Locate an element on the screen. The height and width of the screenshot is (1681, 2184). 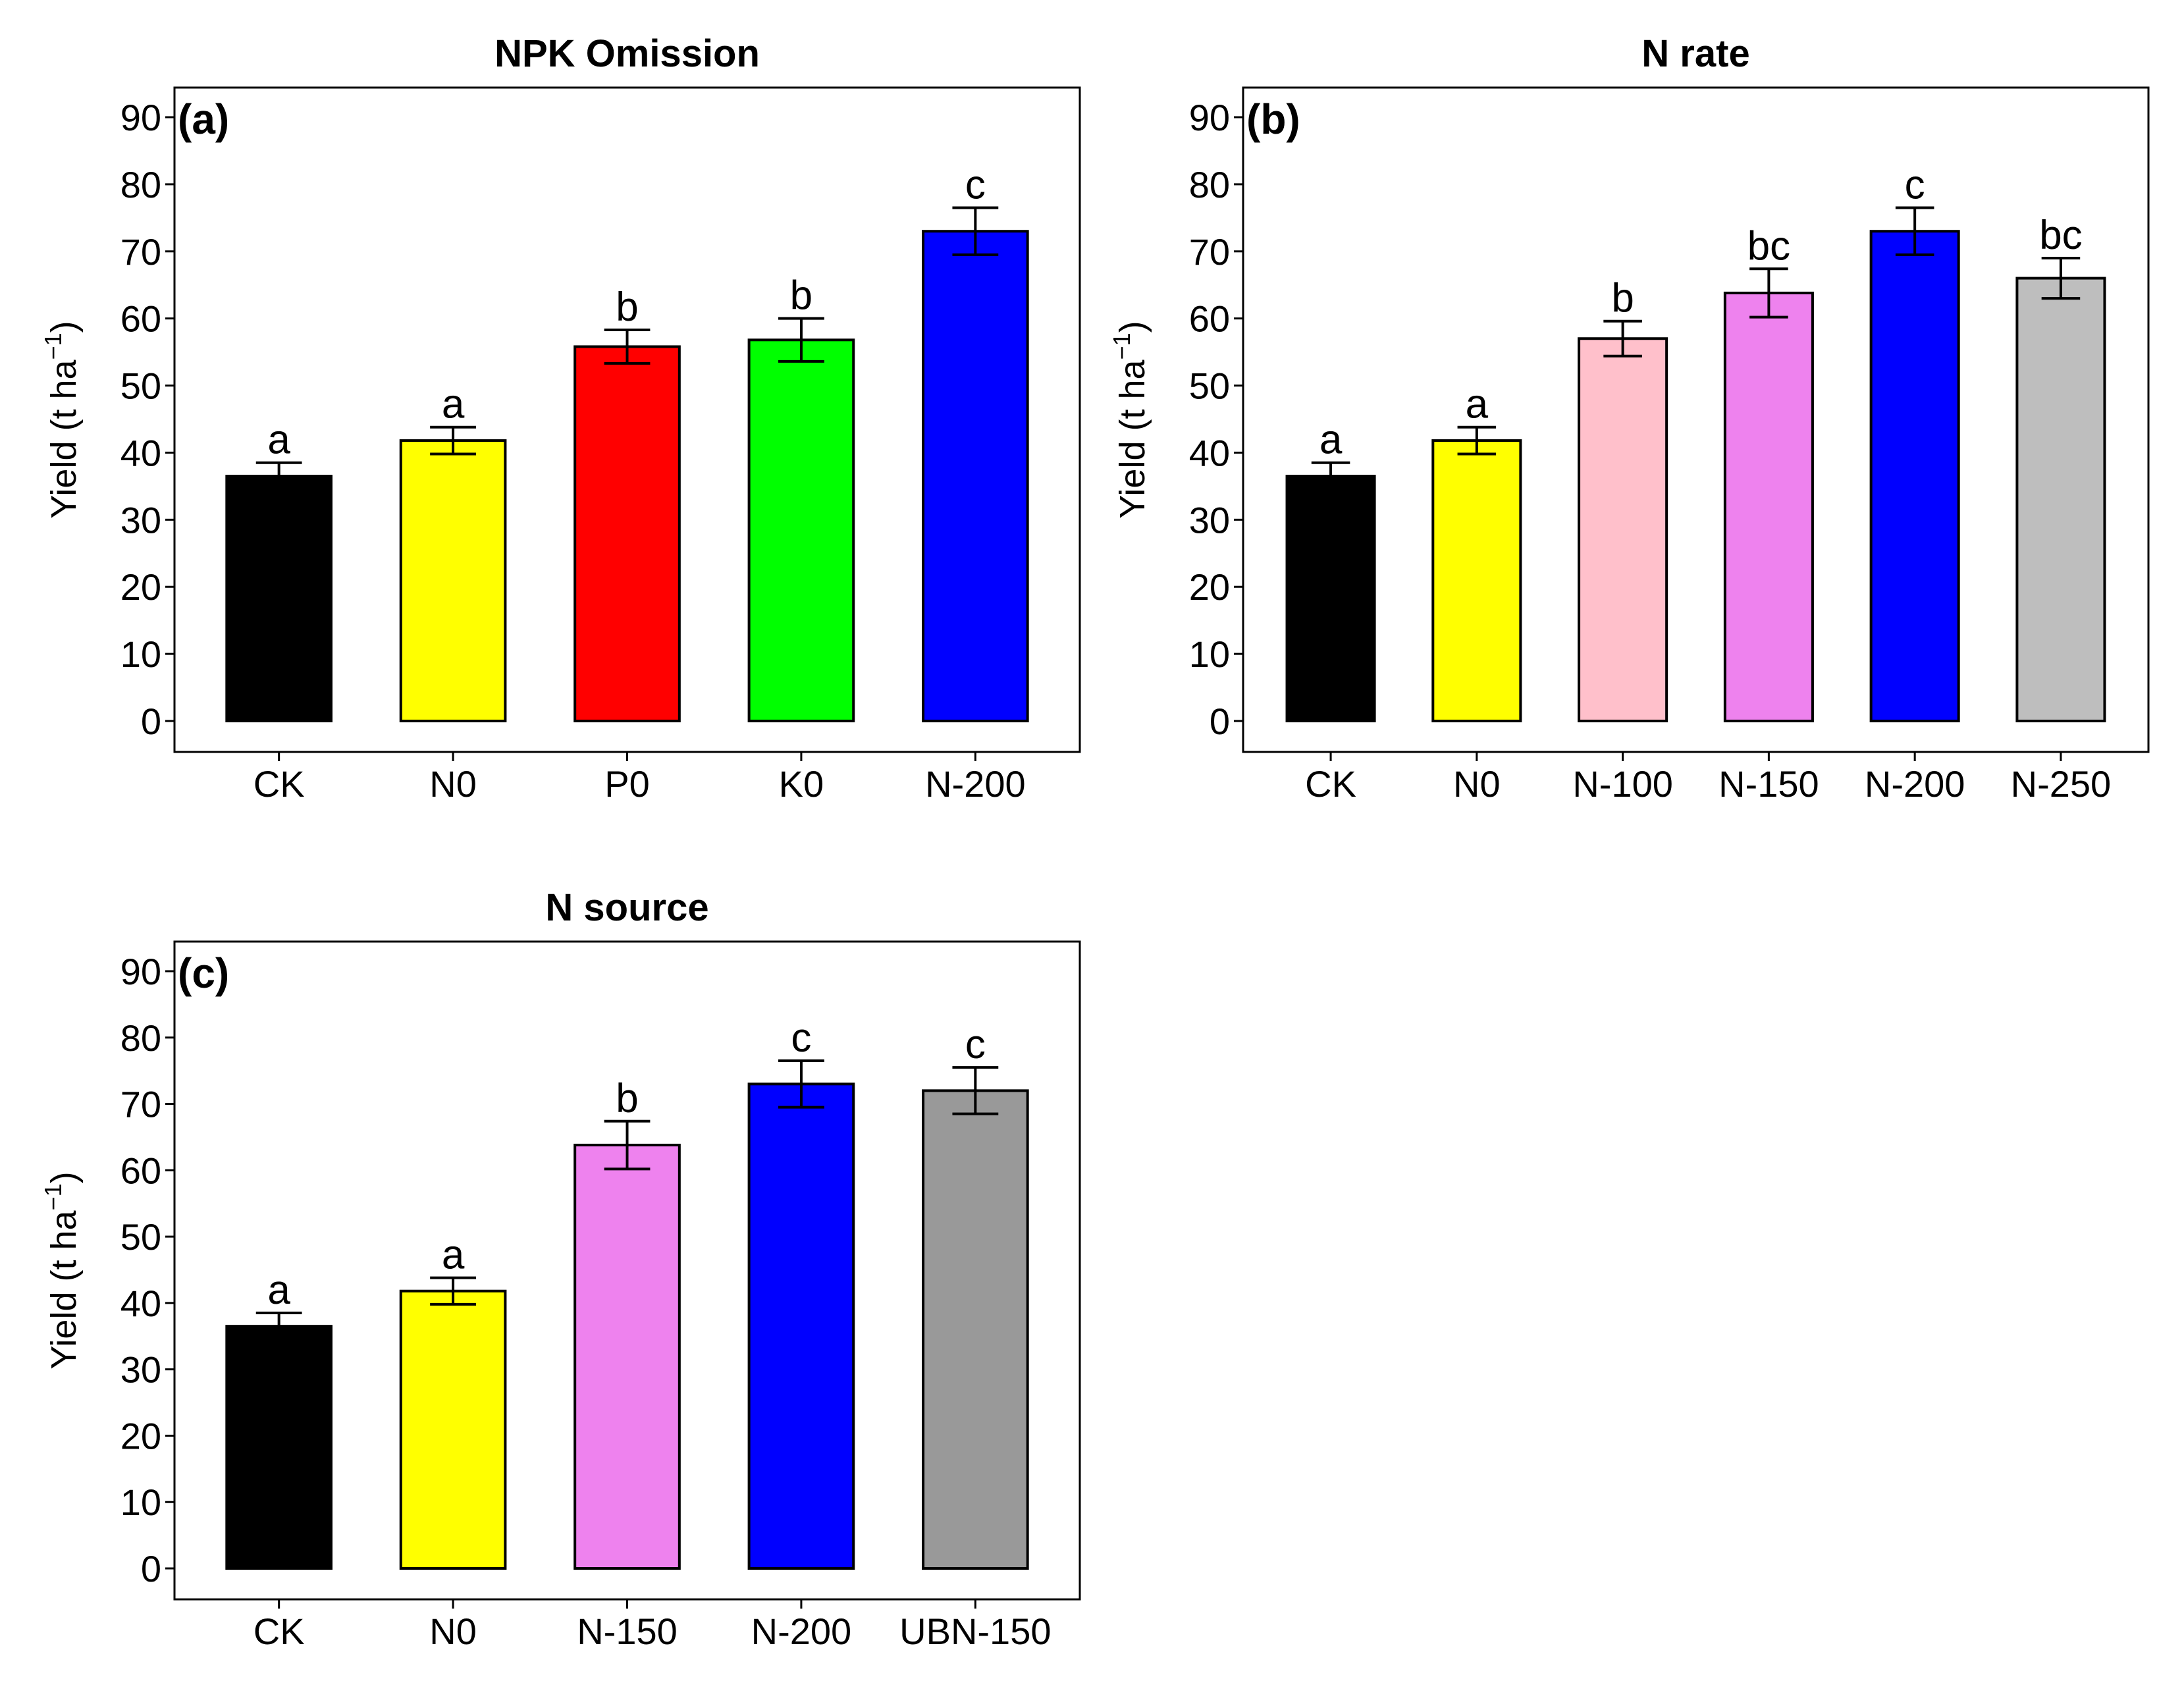
panel-tag: (c) is located at coordinates (203, 973).